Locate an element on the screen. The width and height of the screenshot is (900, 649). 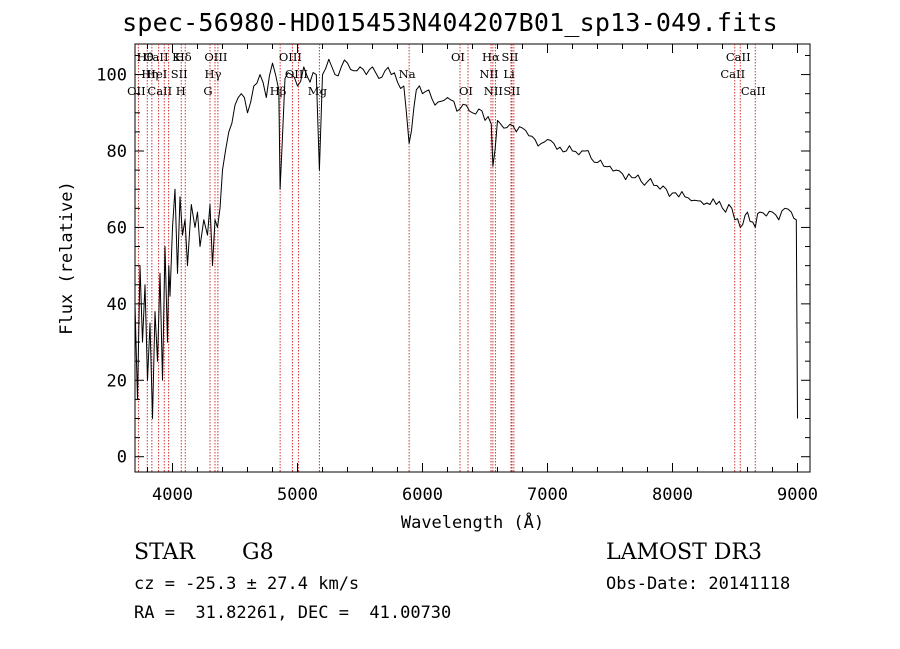
line-marker-label: Hβ is located at coordinates (278, 91).